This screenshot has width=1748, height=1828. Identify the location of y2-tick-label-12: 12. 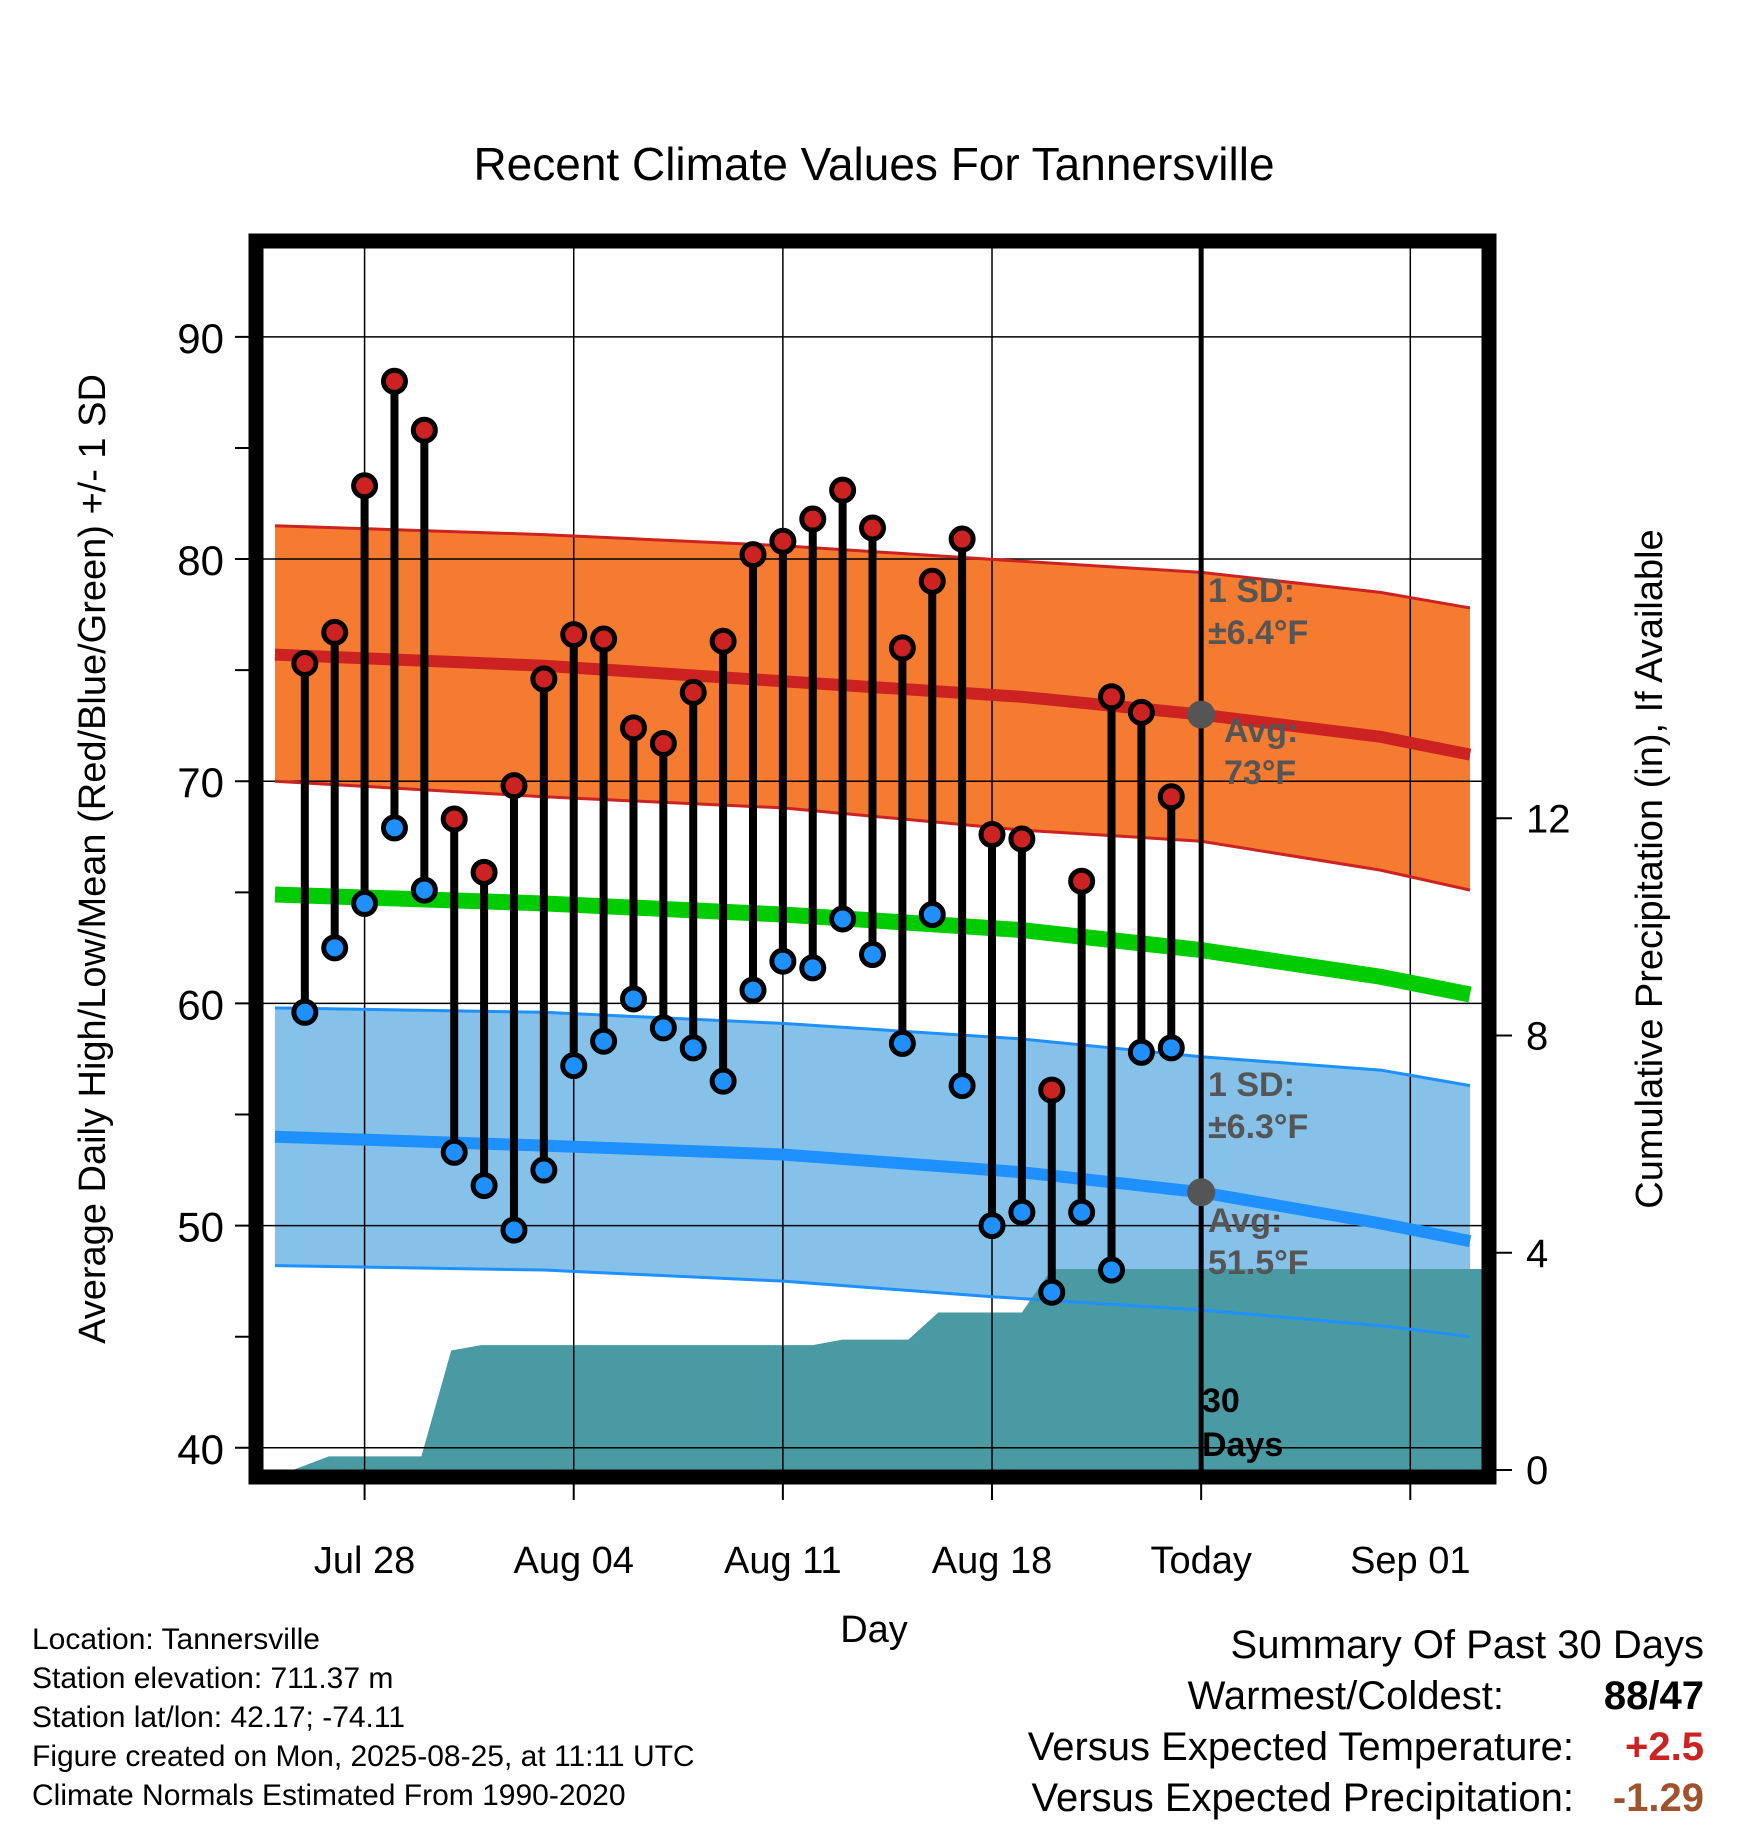
(1548, 819).